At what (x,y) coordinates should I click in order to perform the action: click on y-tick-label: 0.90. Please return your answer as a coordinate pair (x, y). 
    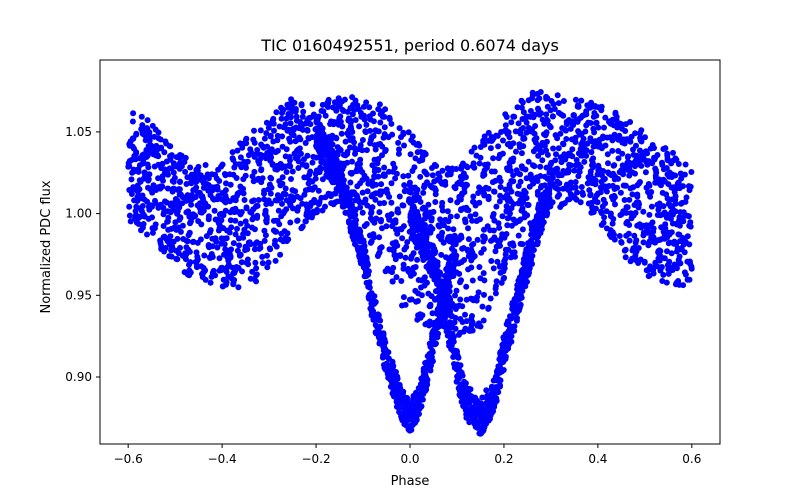
    Looking at the image, I should click on (78, 377).